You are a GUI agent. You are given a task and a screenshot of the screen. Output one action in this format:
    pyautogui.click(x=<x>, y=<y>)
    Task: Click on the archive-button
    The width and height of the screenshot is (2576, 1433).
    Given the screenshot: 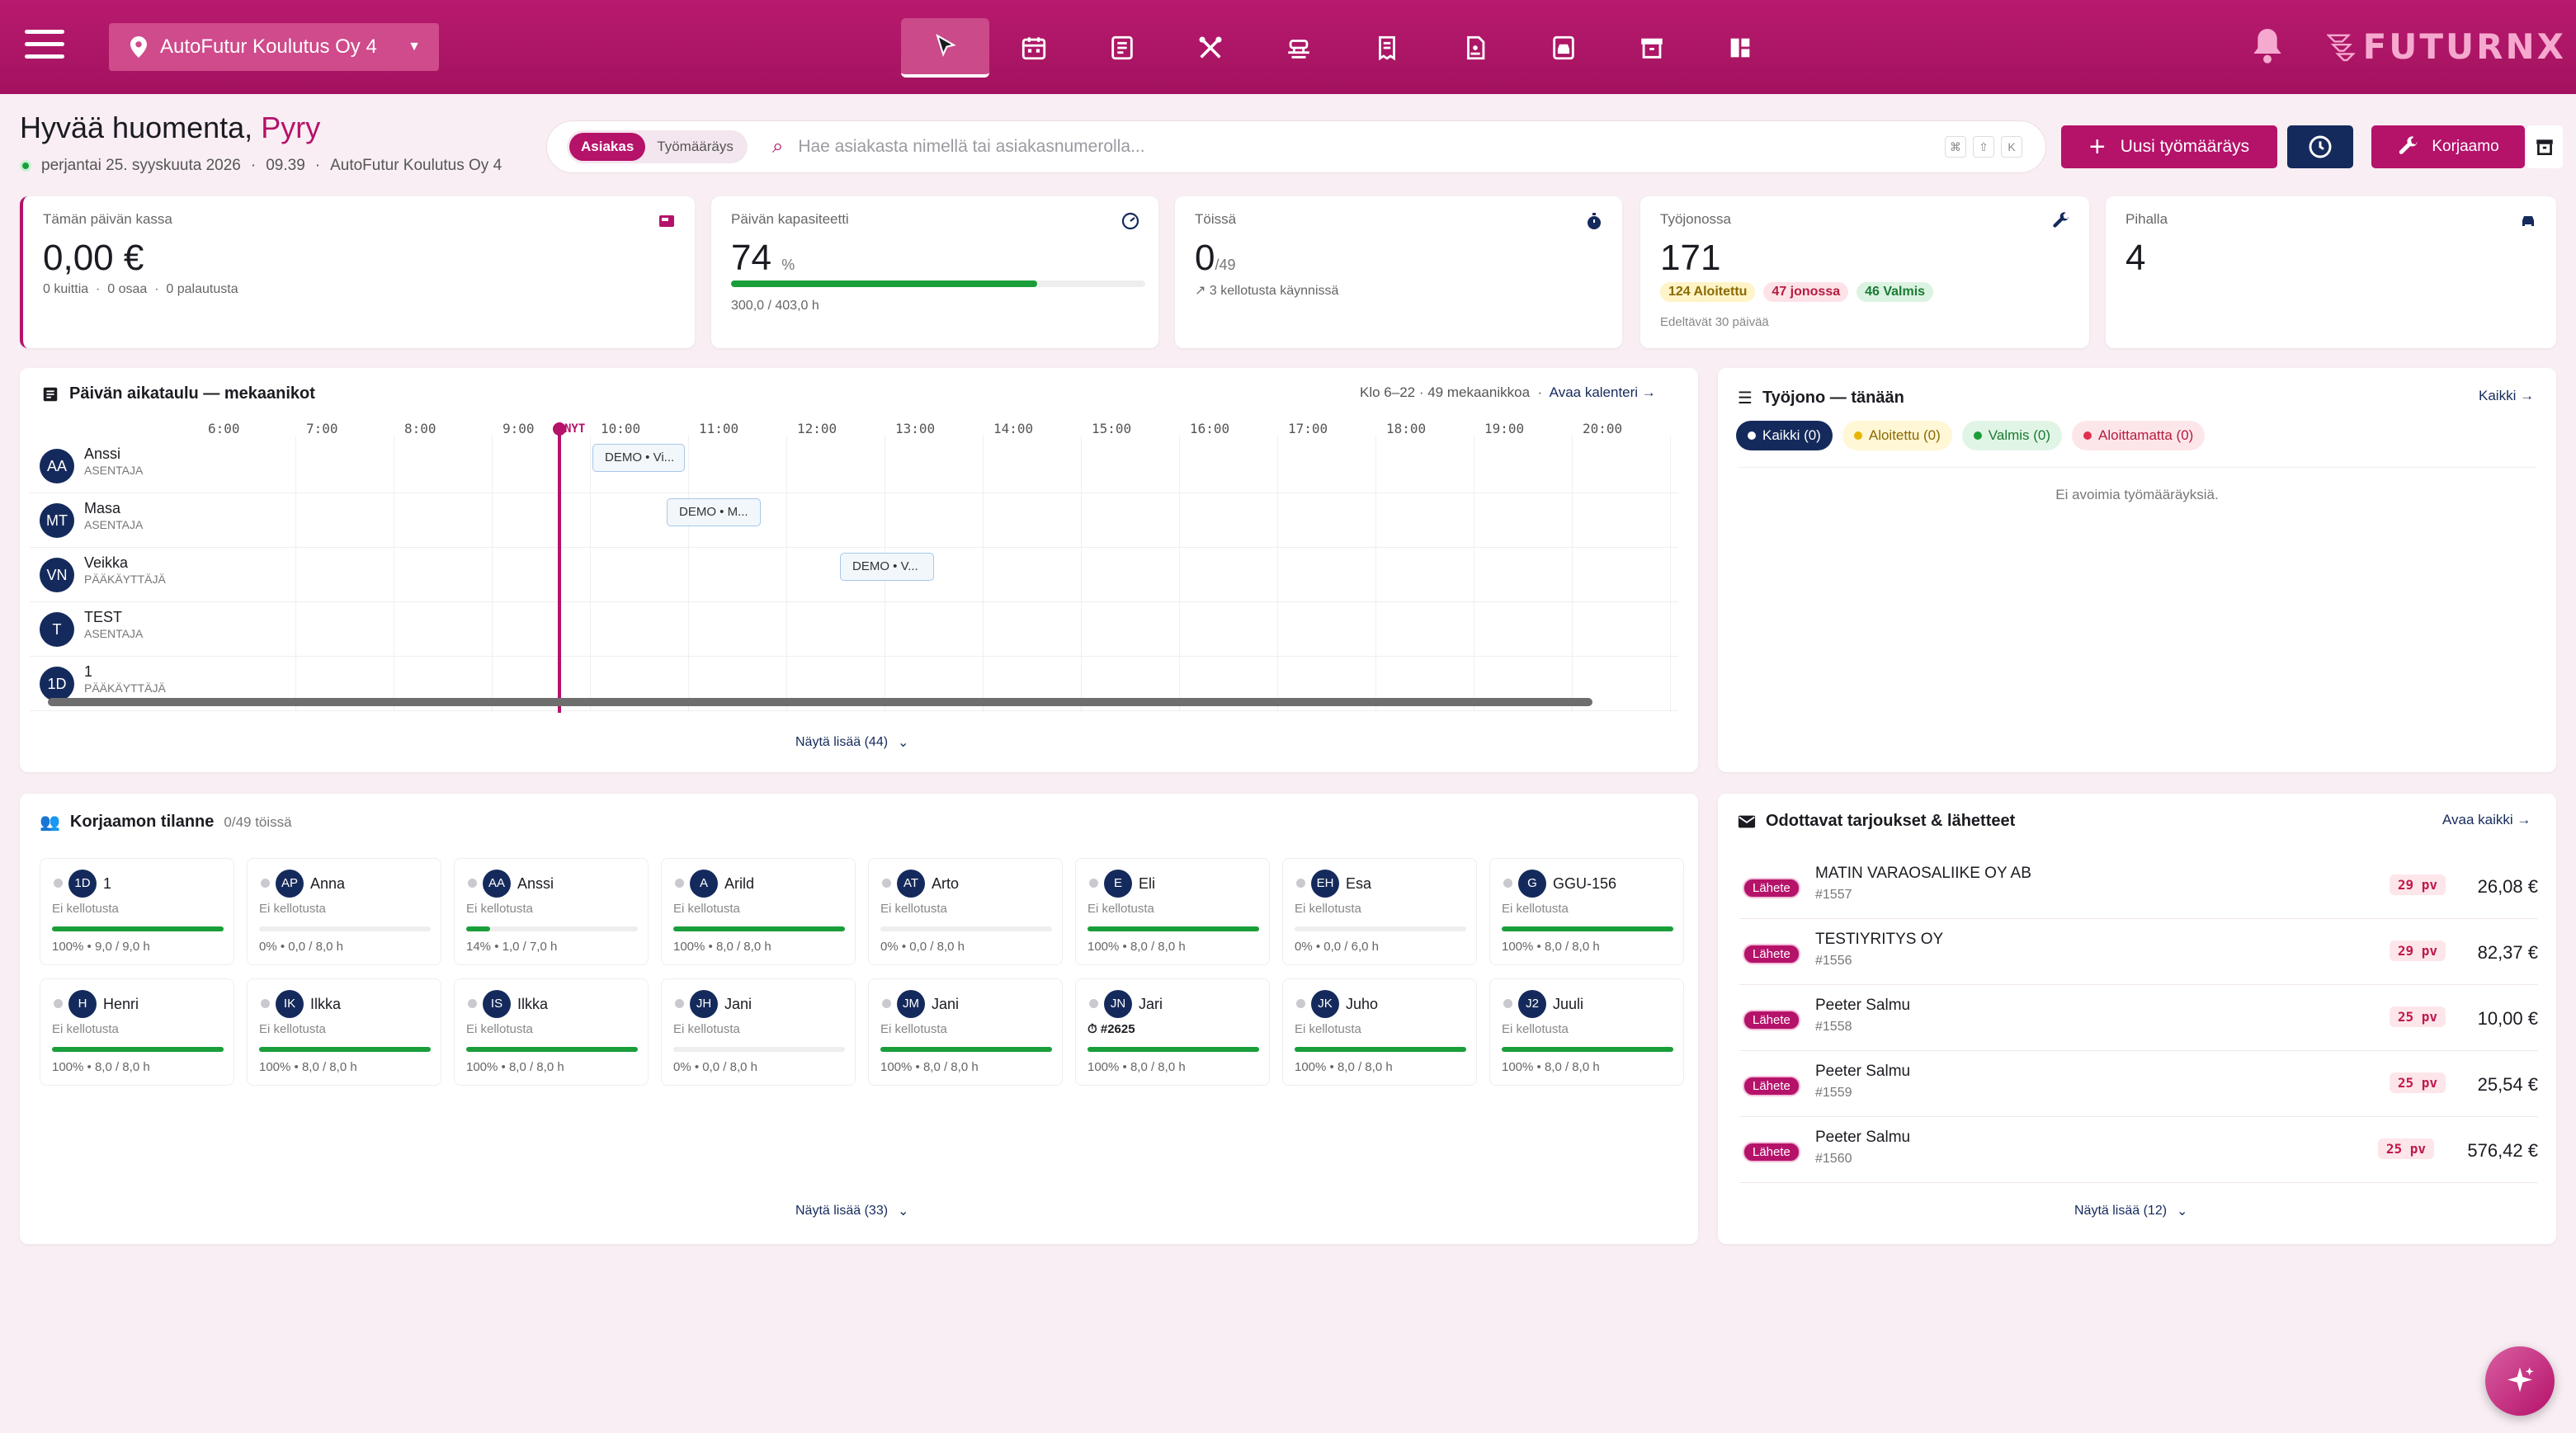 What is the action you would take?
    pyautogui.click(x=2544, y=146)
    